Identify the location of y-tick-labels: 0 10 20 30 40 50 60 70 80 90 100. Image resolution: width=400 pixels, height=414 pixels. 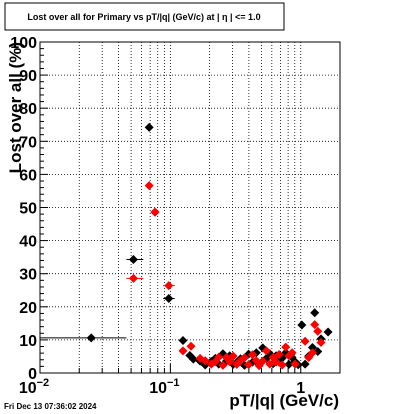
(23, 209).